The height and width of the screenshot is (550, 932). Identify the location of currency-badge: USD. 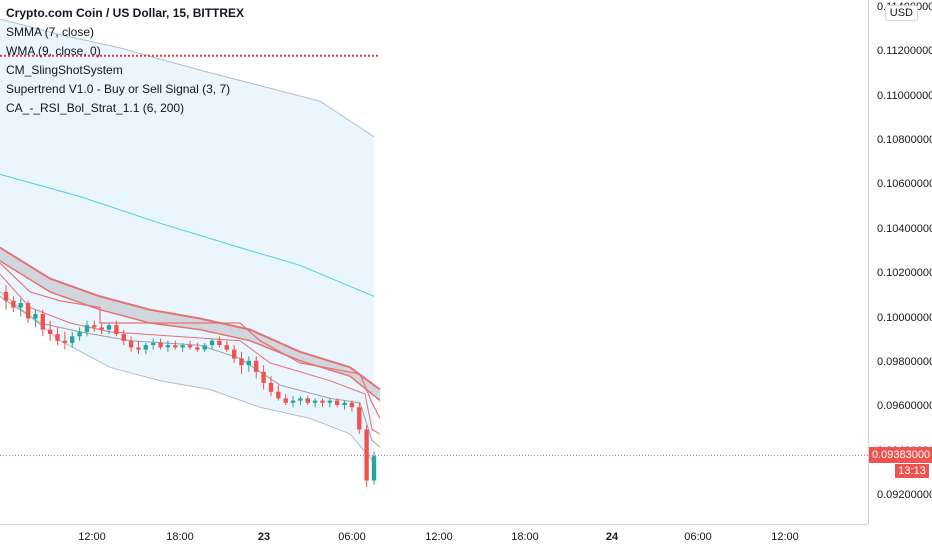
(901, 13).